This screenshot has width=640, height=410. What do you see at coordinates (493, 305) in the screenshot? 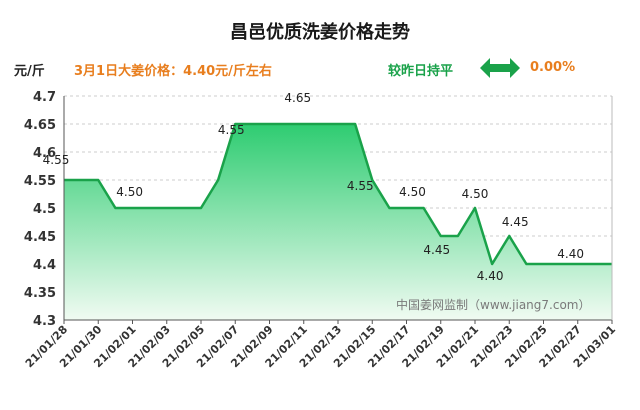
I see `watermark: 中国姜网监制（www.jiang7.com）` at bounding box center [493, 305].